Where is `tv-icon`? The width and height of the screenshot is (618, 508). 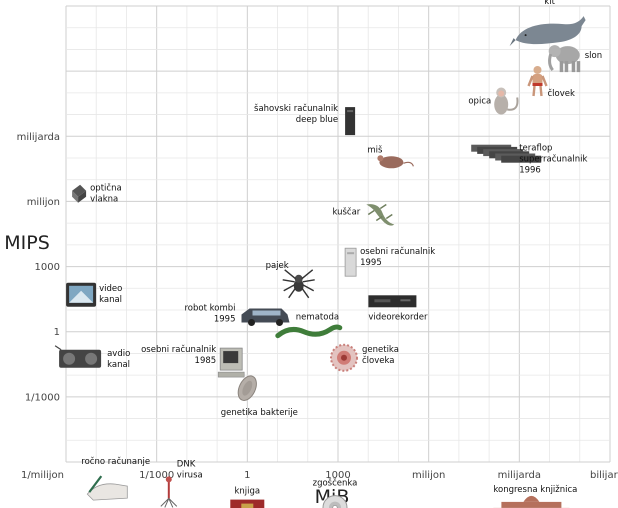
tv-icon is located at coordinates (81, 294).